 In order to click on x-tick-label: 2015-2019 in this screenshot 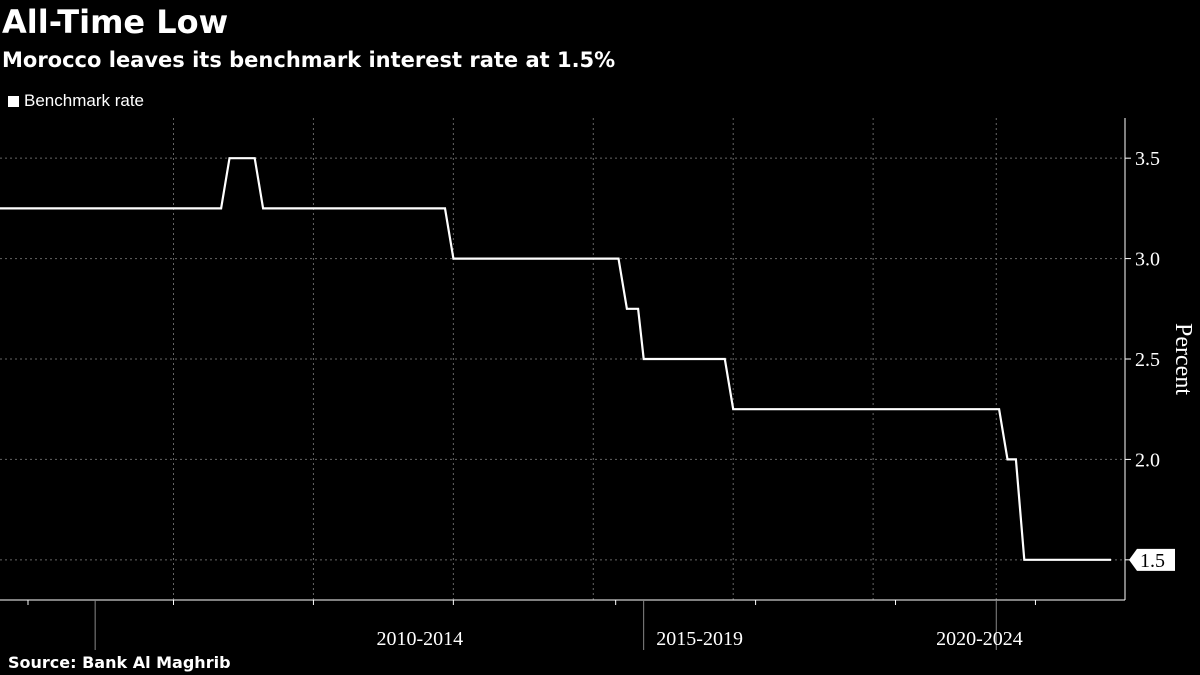, I will do `click(699, 639)`.